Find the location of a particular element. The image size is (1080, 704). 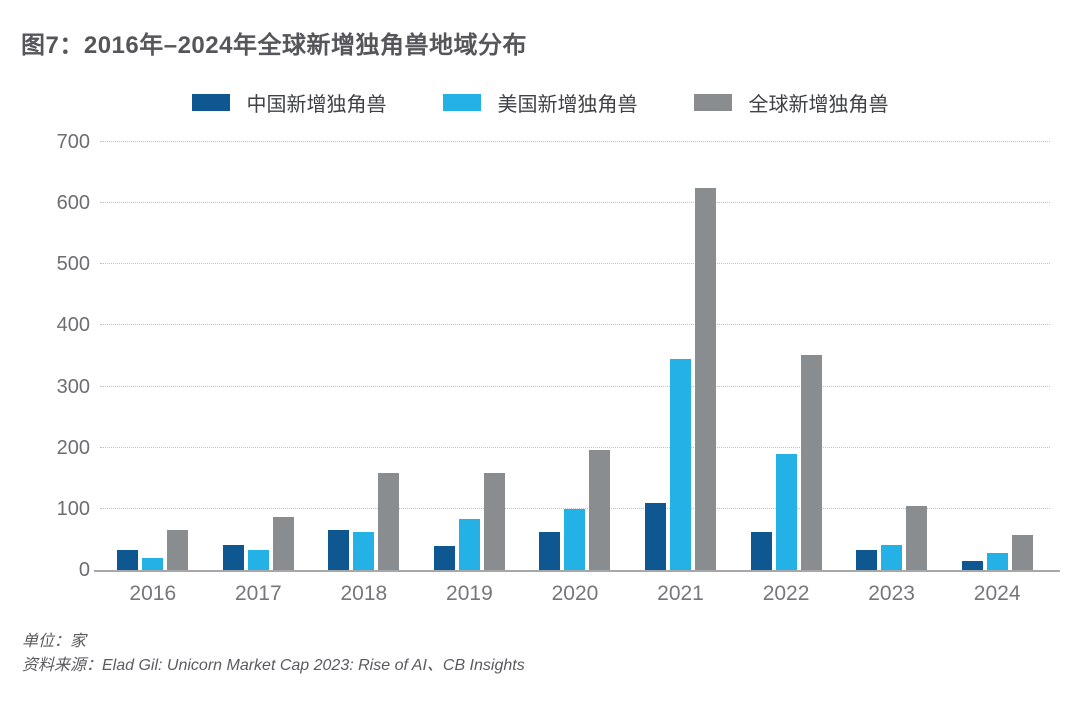

bar-us-2024 is located at coordinates (997, 561).